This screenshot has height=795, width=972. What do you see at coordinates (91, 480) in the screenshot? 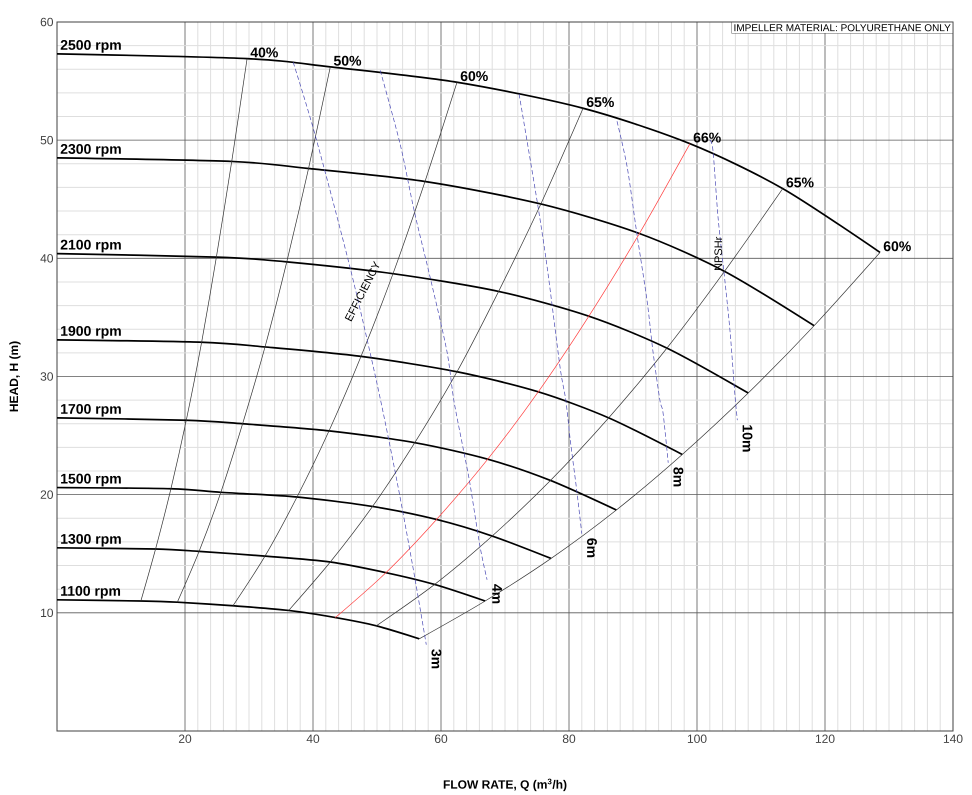
I see `series-label: 1500 rpm` at bounding box center [91, 480].